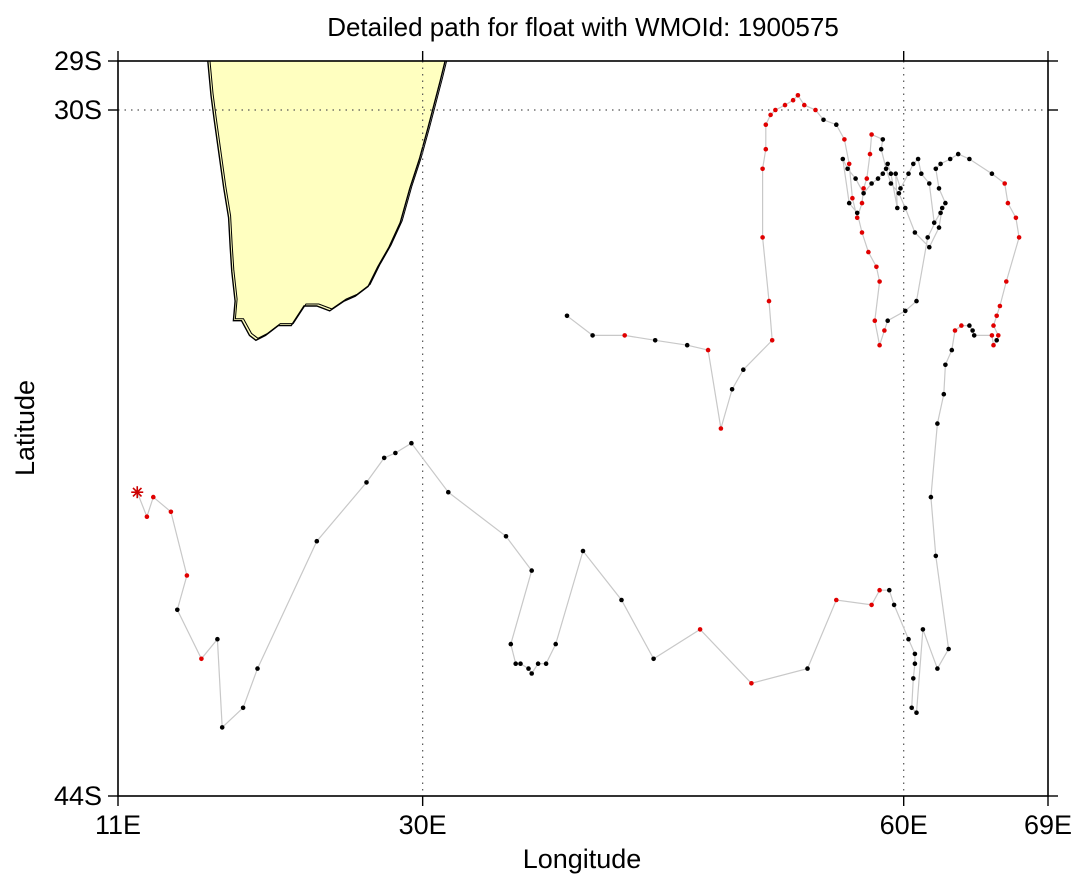  I want to click on coastline-outline, so click(328, 200).